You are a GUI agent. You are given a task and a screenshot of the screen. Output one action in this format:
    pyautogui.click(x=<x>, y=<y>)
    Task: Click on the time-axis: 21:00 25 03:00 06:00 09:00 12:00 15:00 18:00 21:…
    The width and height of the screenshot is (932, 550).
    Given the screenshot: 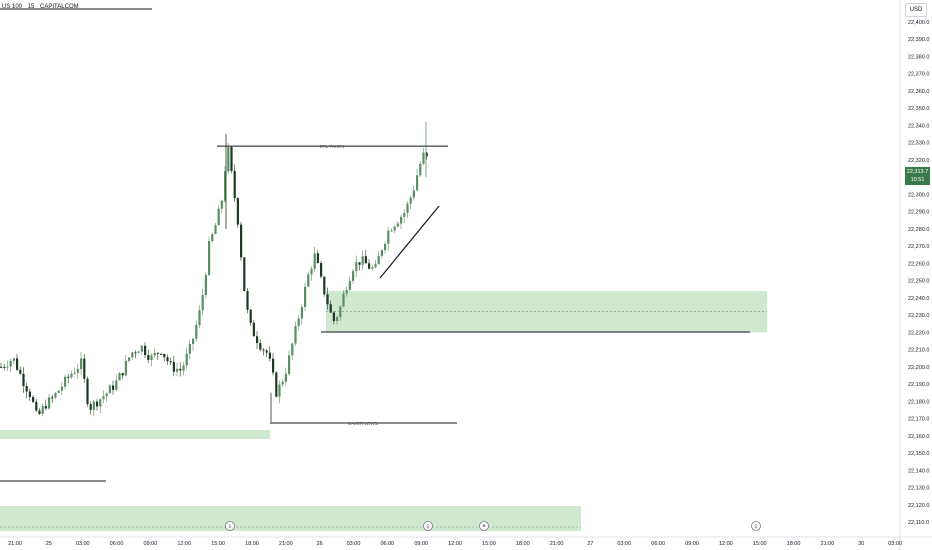 What is the action you would take?
    pyautogui.click(x=466, y=541)
    